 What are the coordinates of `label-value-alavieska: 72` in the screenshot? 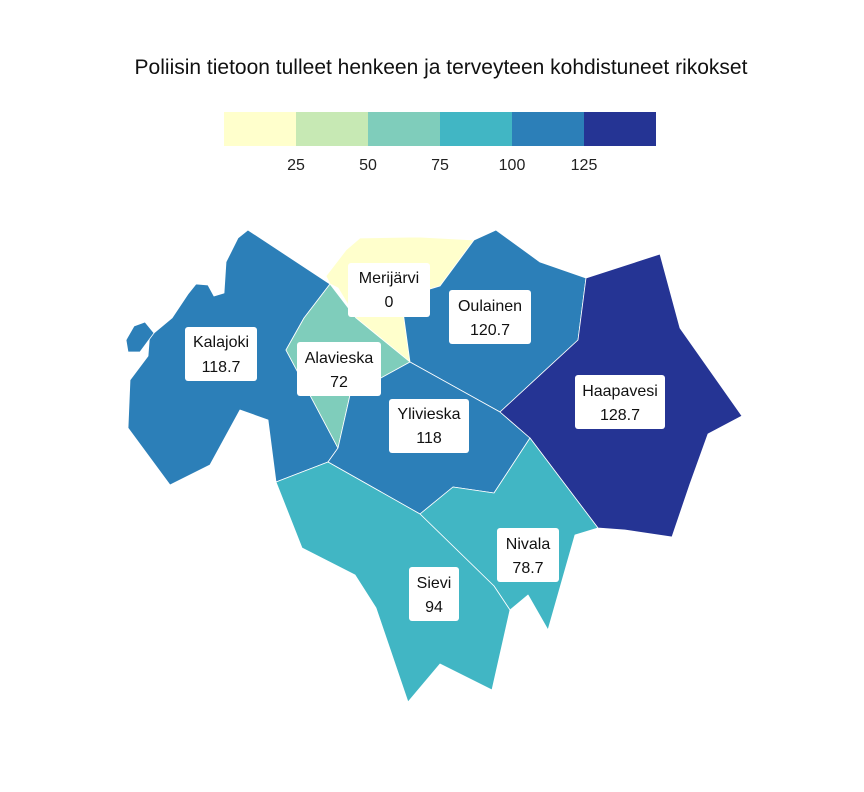 It's located at (339, 382).